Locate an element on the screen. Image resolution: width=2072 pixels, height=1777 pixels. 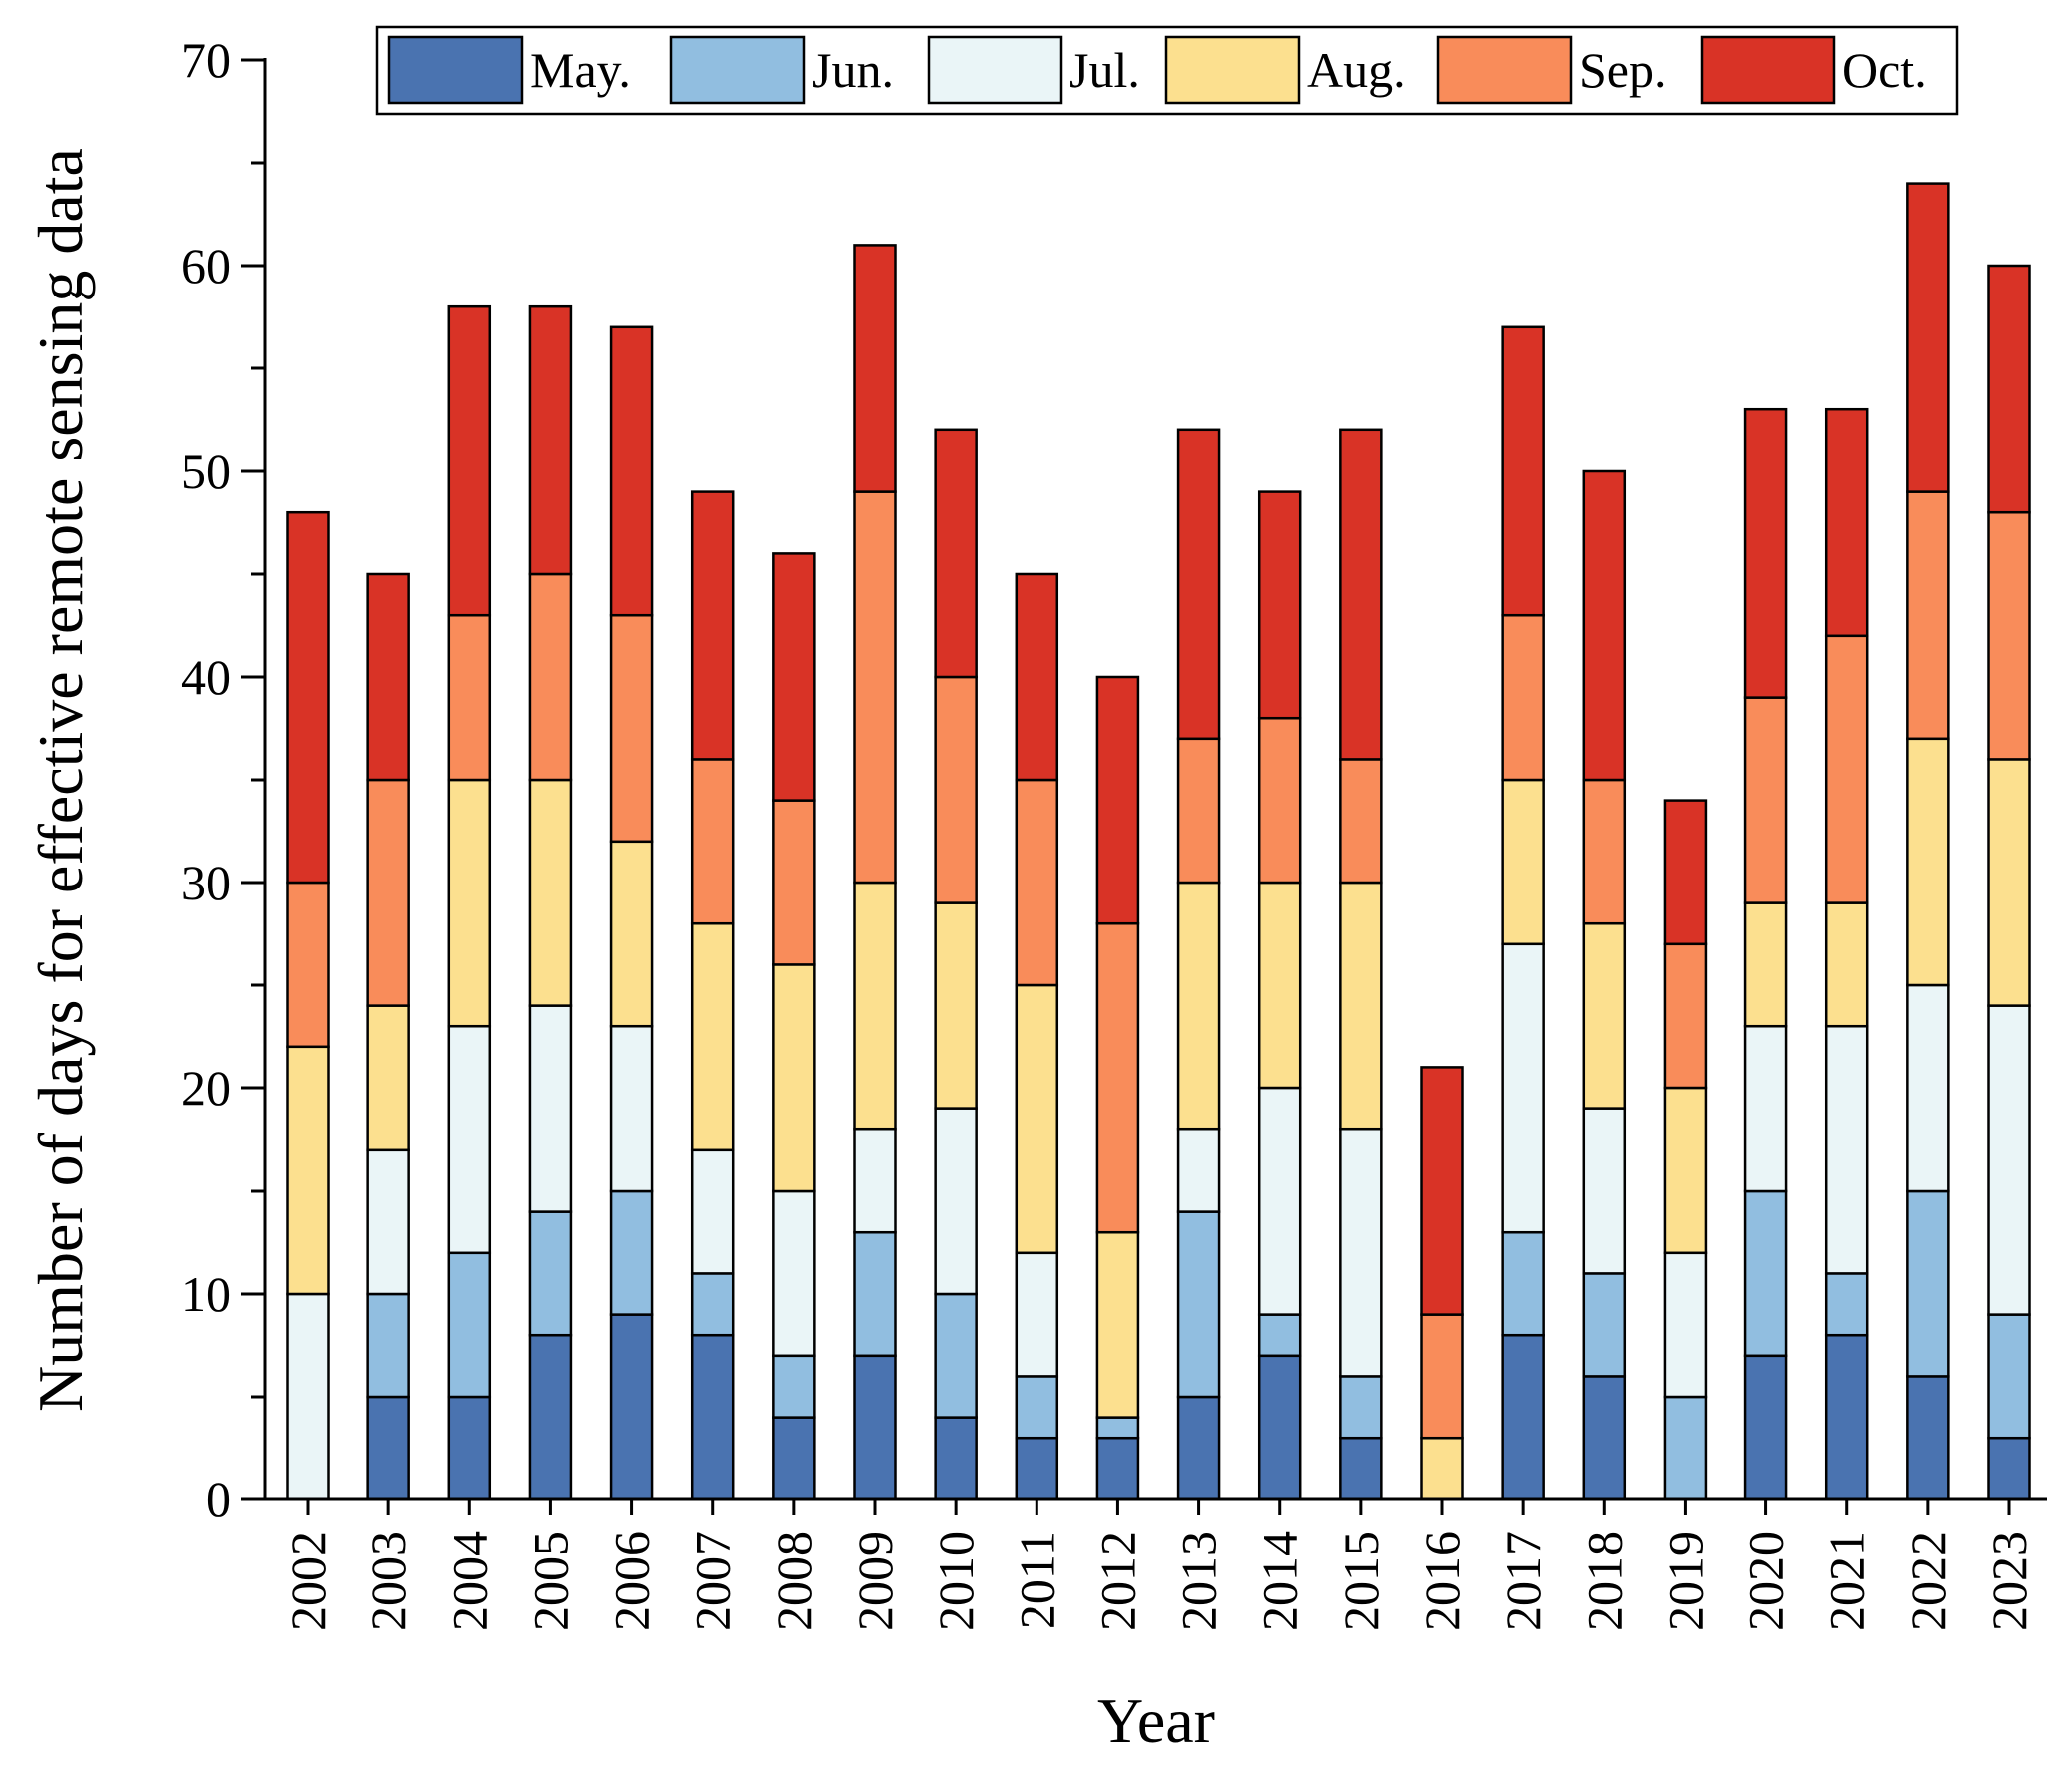
x-tick-label: 2015 is located at coordinates (1361, 1581).